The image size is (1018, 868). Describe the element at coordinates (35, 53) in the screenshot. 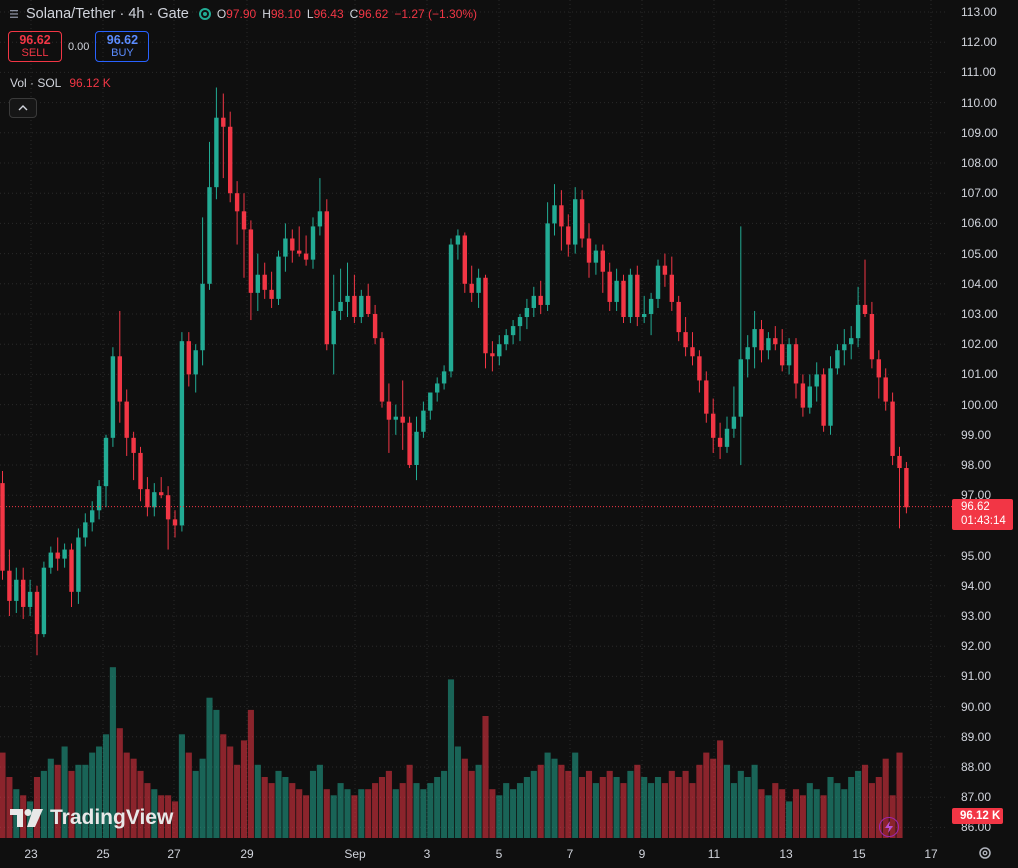

I see `sell-label: SELL` at that location.